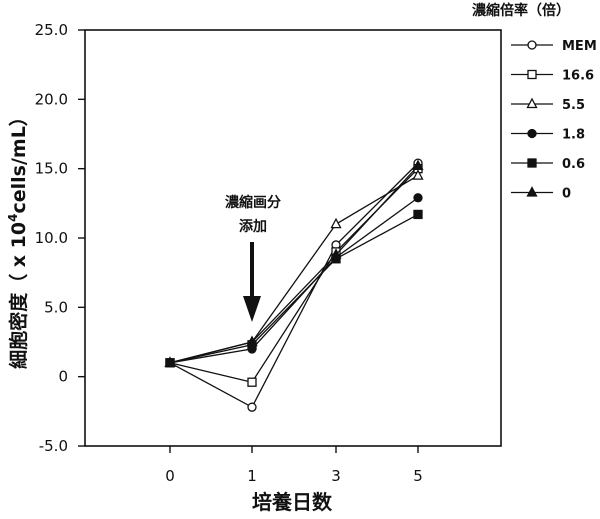 The width and height of the screenshot is (600, 519). I want to click on y-axis-label: 細胞密度（ x 104cells/mL）, so click(18, 238).